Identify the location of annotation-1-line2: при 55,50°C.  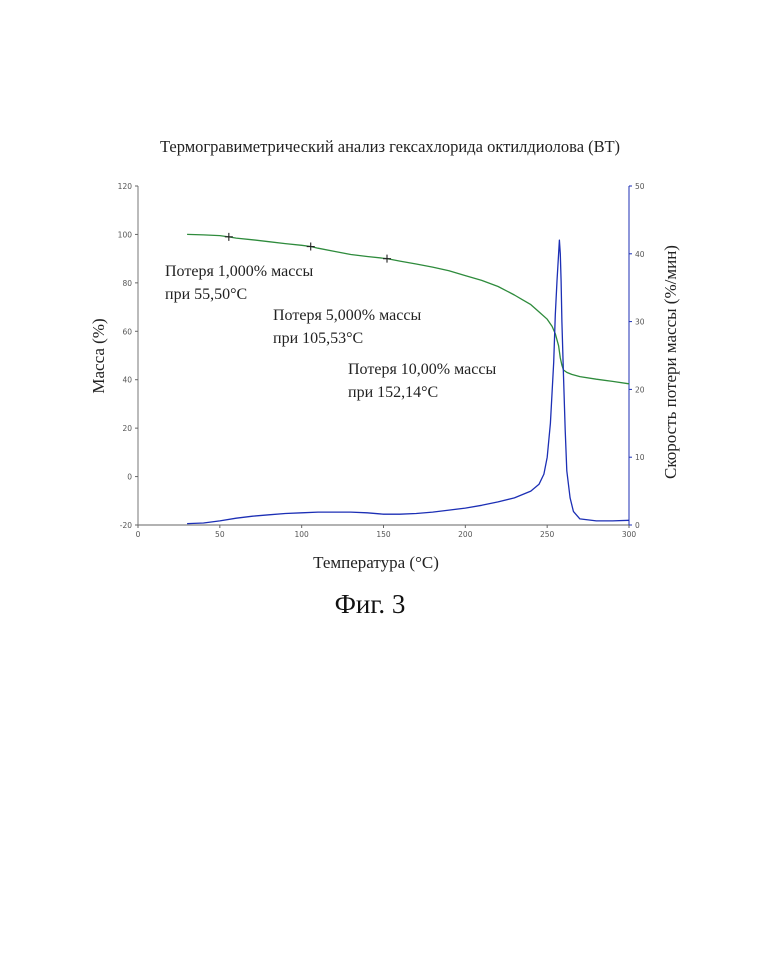
(206, 294).